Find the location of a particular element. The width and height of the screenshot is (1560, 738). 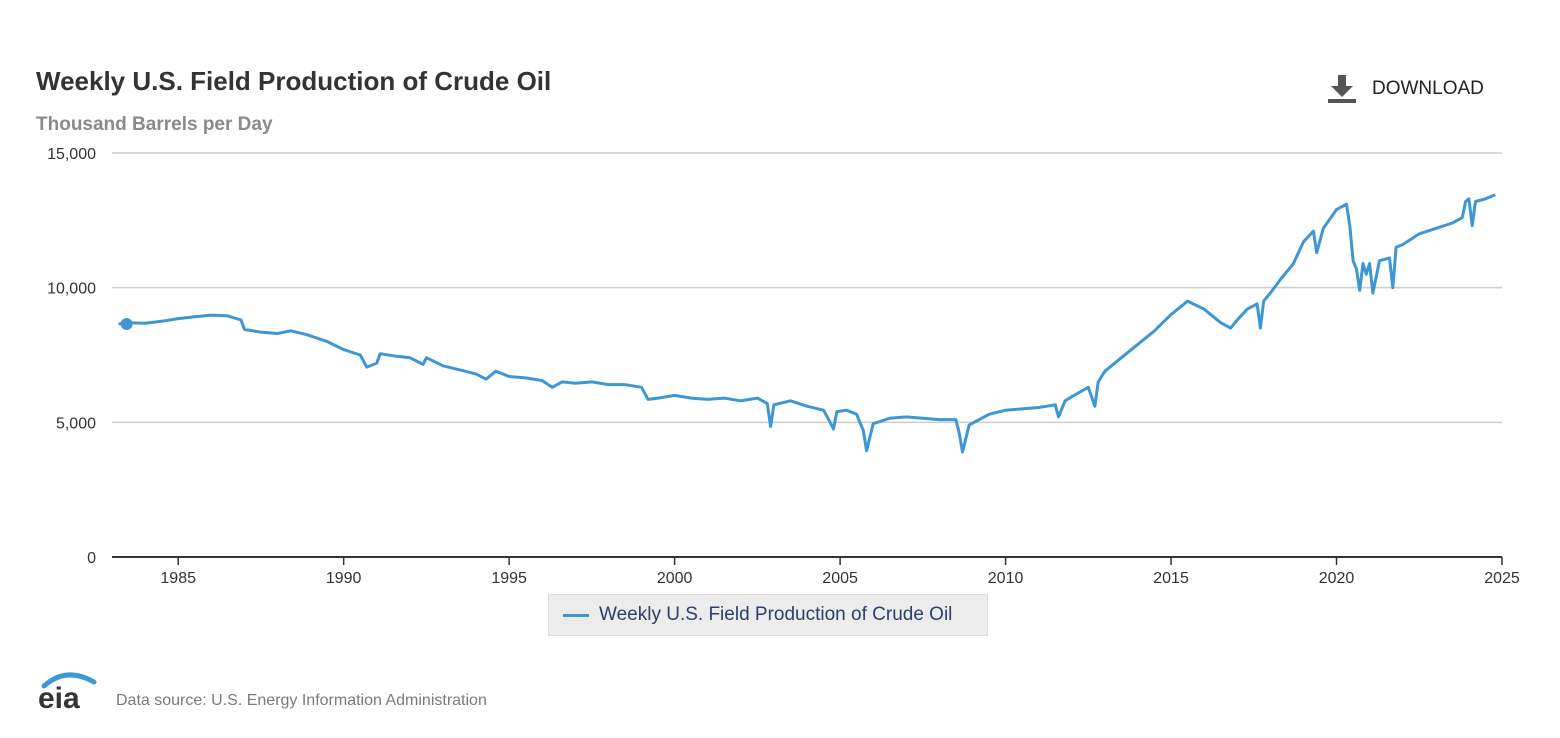

series-marker is located at coordinates (126, 324).